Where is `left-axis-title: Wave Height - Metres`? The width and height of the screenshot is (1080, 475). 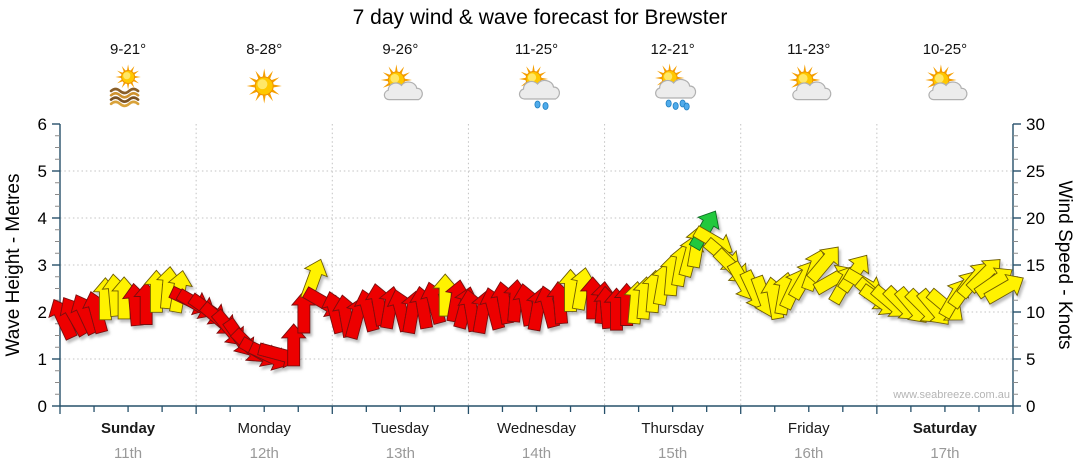 left-axis-title: Wave Height - Metres is located at coordinates (13, 265).